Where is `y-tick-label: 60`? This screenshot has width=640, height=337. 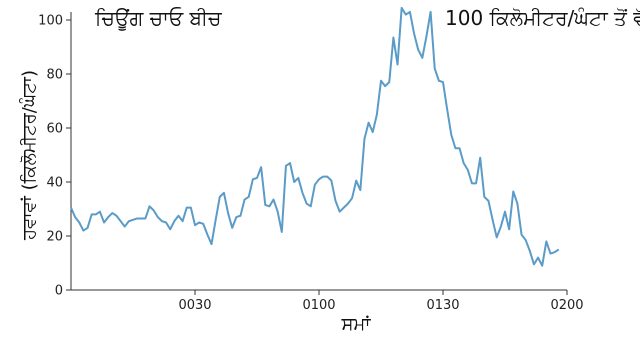
y-tick-label: 60 is located at coordinates (54, 129).